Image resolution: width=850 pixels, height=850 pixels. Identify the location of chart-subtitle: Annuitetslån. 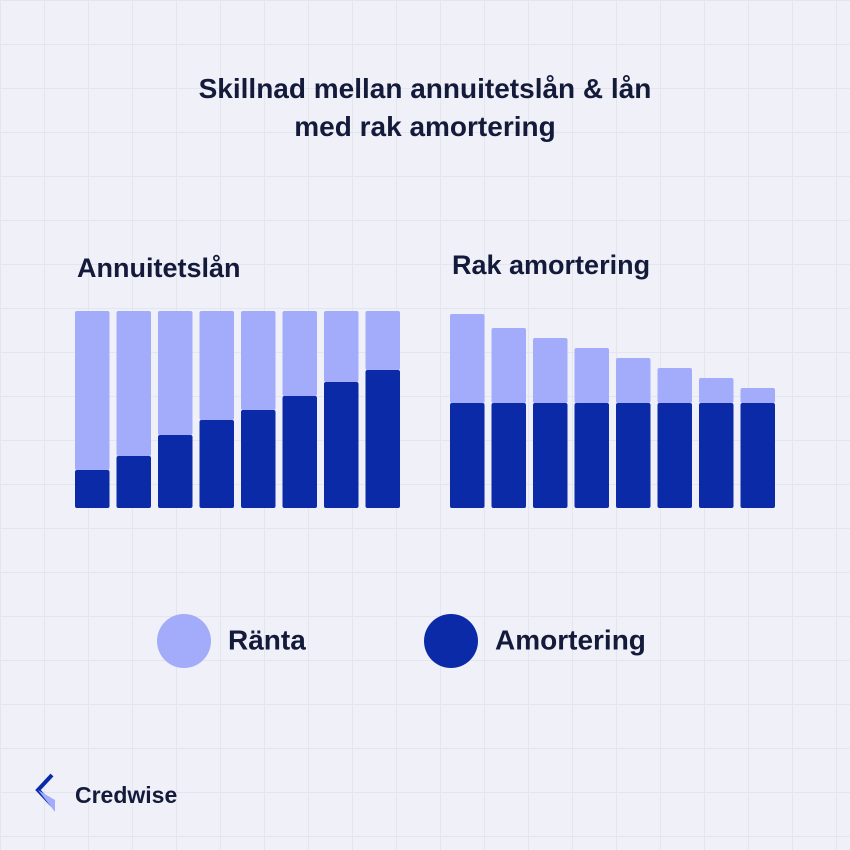
(159, 268).